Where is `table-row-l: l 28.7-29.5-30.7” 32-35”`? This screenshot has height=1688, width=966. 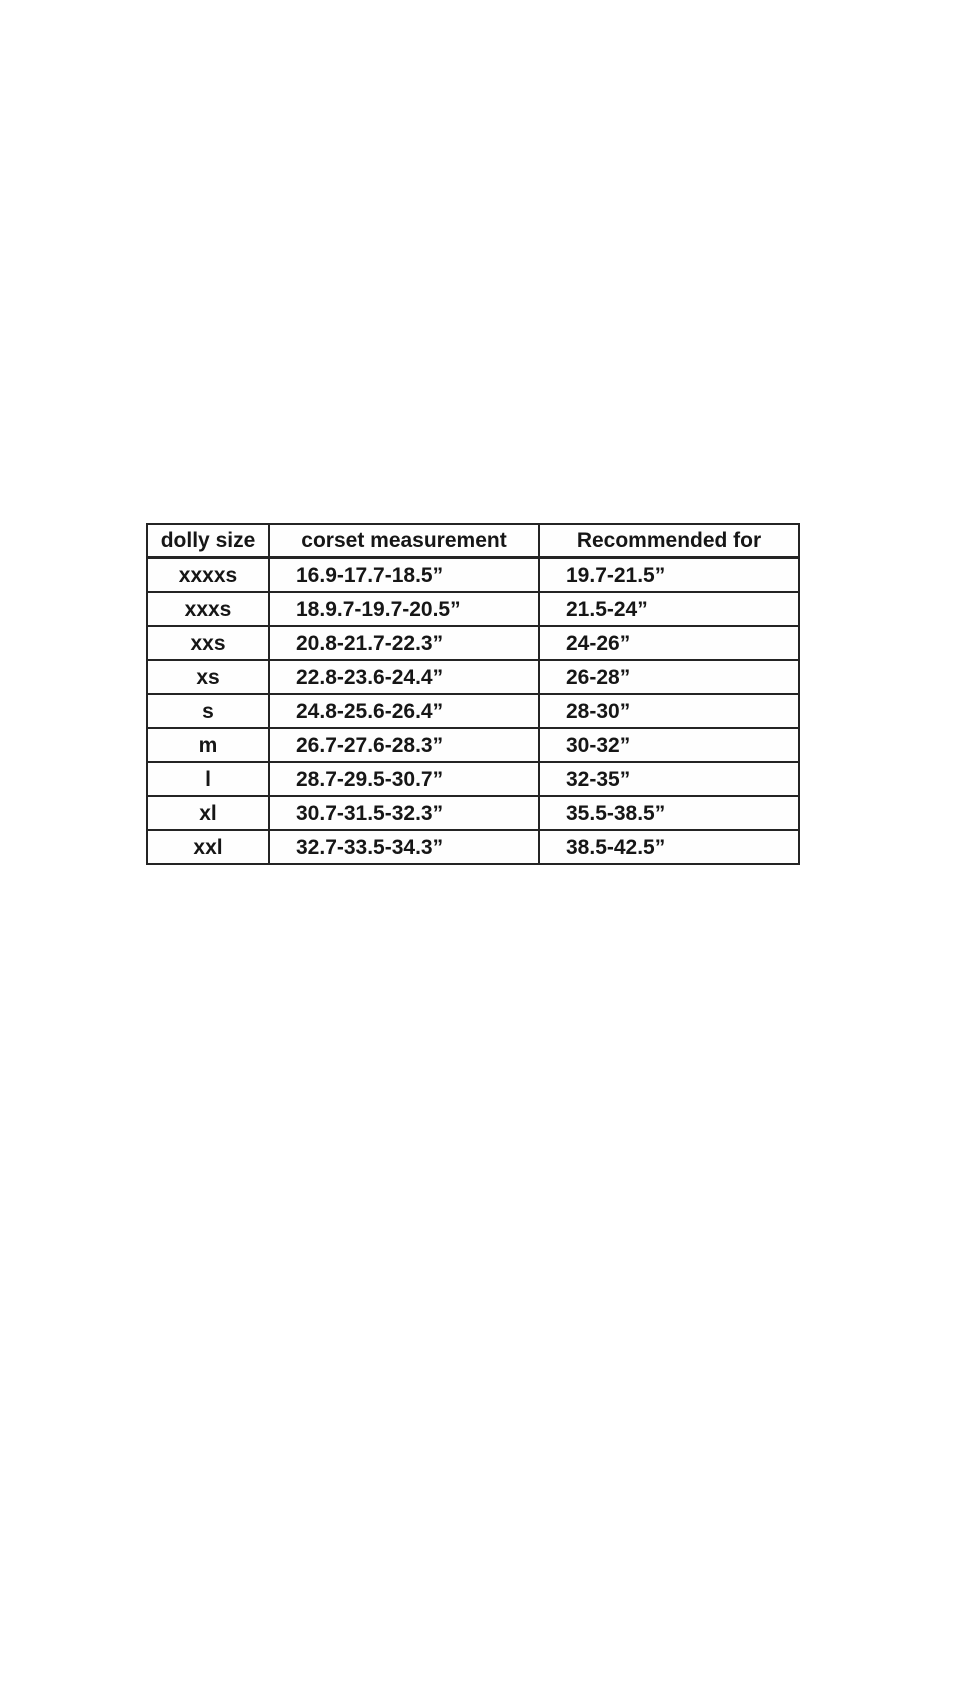 table-row-l: l 28.7-29.5-30.7” 32-35” is located at coordinates (473, 779).